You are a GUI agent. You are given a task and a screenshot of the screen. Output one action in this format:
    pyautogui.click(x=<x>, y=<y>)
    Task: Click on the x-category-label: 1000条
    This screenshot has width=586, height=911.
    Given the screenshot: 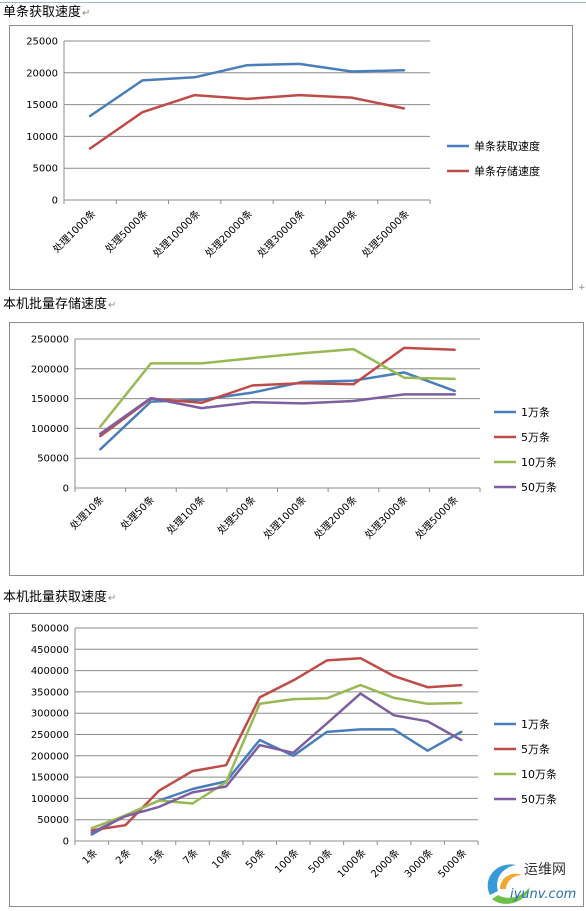 What is the action you would take?
    pyautogui.click(x=351, y=863)
    